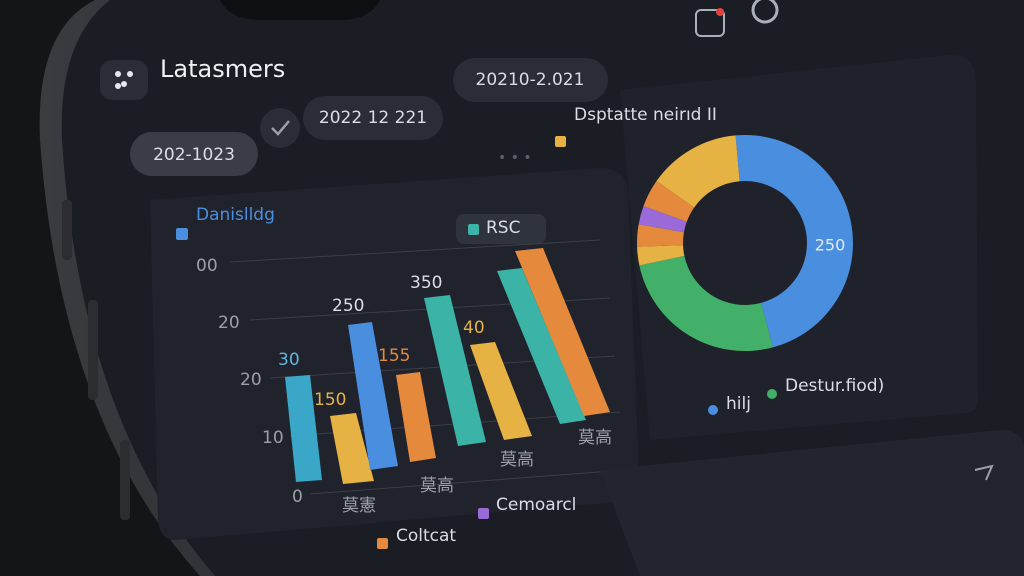 This screenshot has width=1024, height=576. Describe the element at coordinates (289, 360) in the screenshot. I see `bar-label: 30` at that location.